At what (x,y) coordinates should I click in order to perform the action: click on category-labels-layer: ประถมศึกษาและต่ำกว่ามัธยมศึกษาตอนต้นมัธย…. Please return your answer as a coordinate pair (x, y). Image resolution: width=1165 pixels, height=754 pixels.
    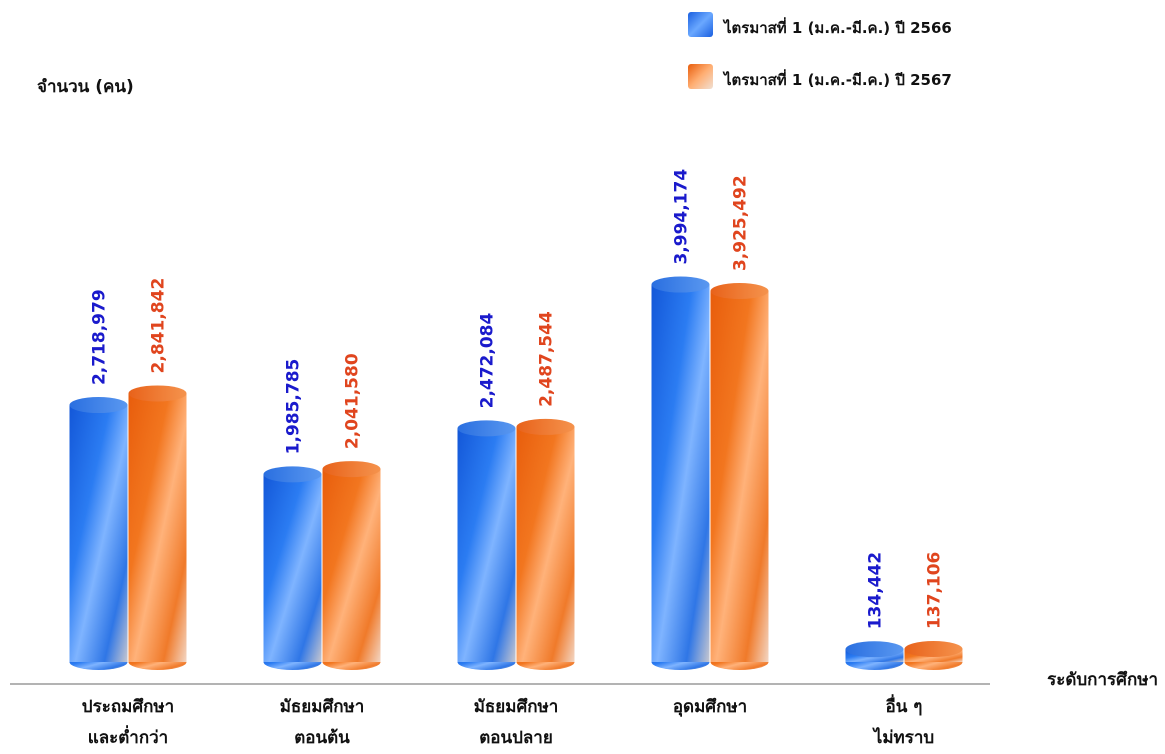
    Looking at the image, I should click on (508, 721).